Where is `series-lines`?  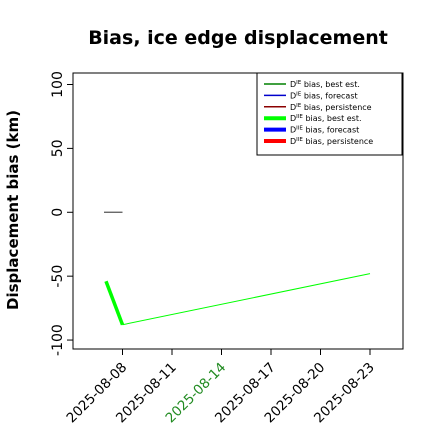
series-lines is located at coordinates (237, 299).